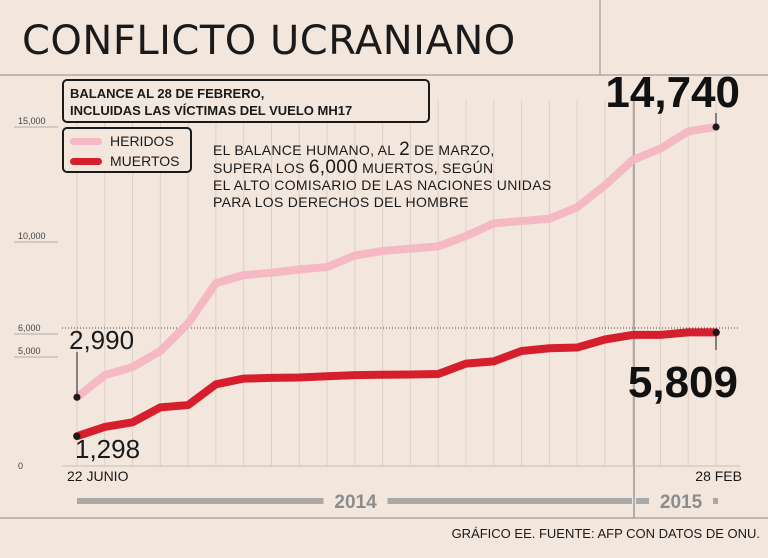 Image resolution: width=768 pixels, height=558 pixels. What do you see at coordinates (716, 127) in the screenshot?
I see `end-marker-heridos` at bounding box center [716, 127].